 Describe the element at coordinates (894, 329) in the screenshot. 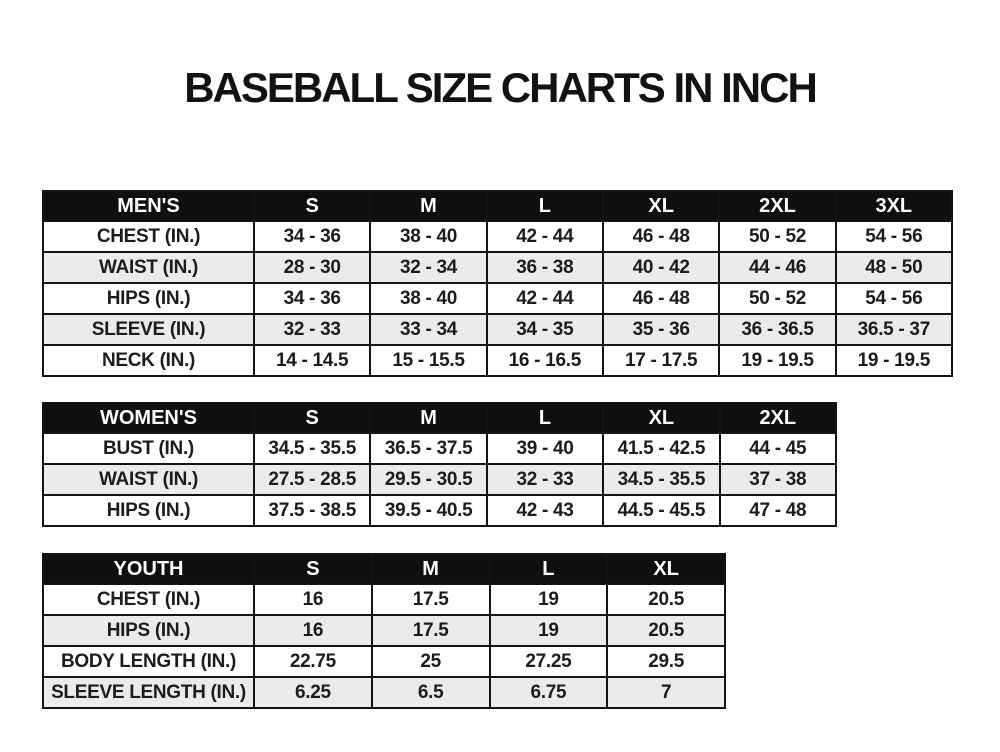

I see `size-cell: 36.5 - 37` at that location.